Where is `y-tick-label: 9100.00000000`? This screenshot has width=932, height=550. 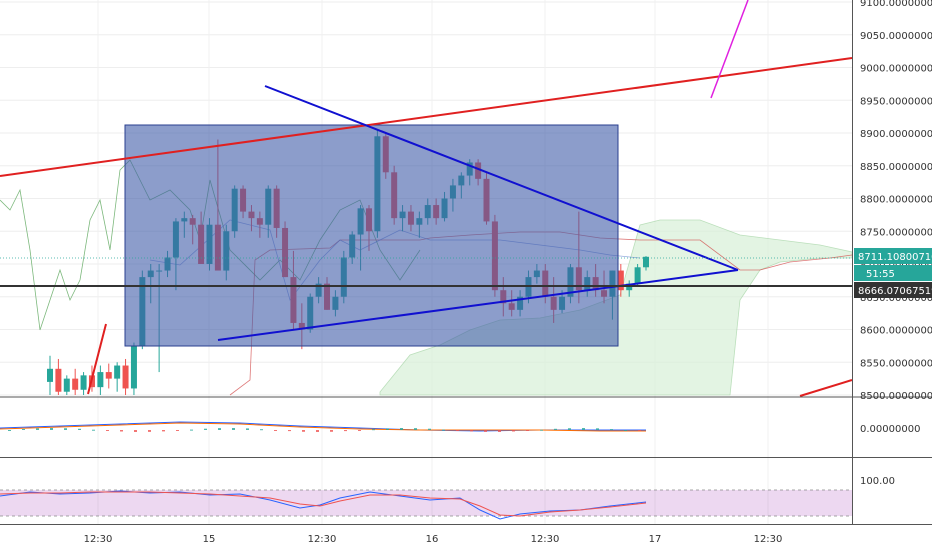 y-tick-label: 9100.00000000 is located at coordinates (896, 4).